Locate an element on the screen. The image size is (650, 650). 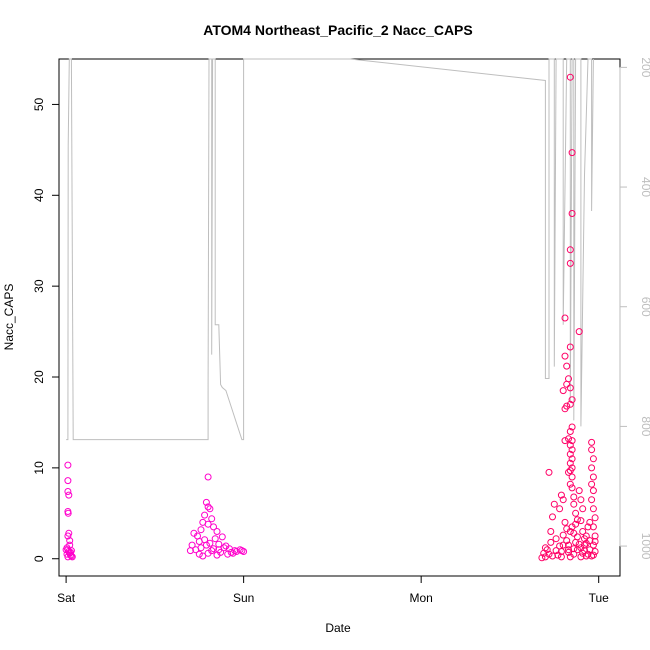
right-tick-label: 400 is located at coordinates (644, 187).